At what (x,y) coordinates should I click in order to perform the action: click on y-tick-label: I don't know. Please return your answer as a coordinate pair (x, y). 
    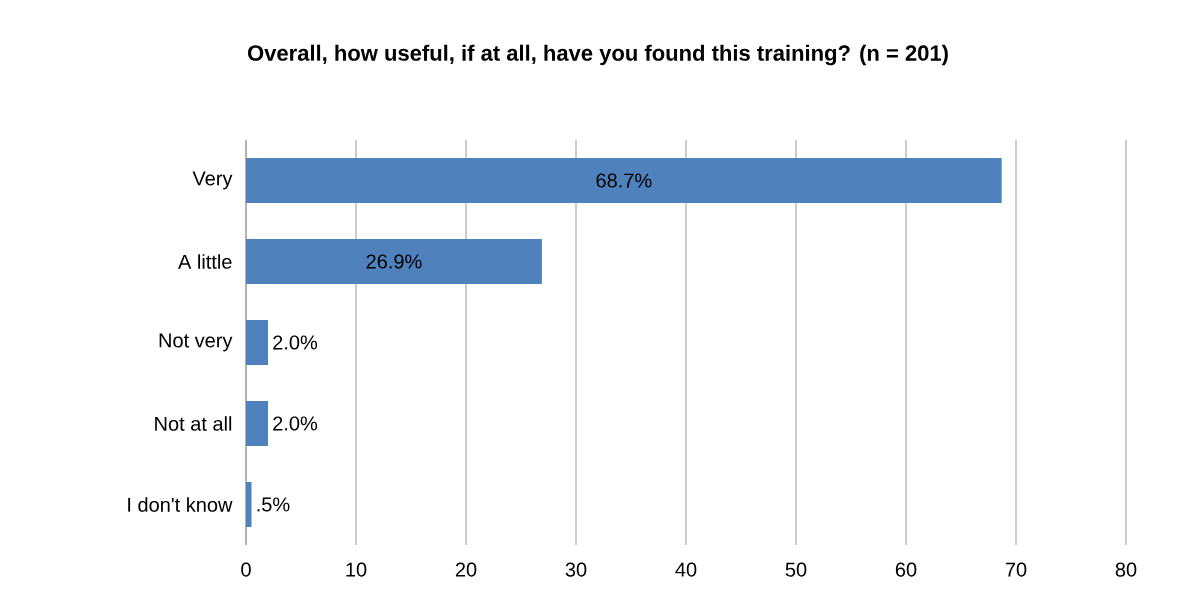
    Looking at the image, I should click on (180, 504).